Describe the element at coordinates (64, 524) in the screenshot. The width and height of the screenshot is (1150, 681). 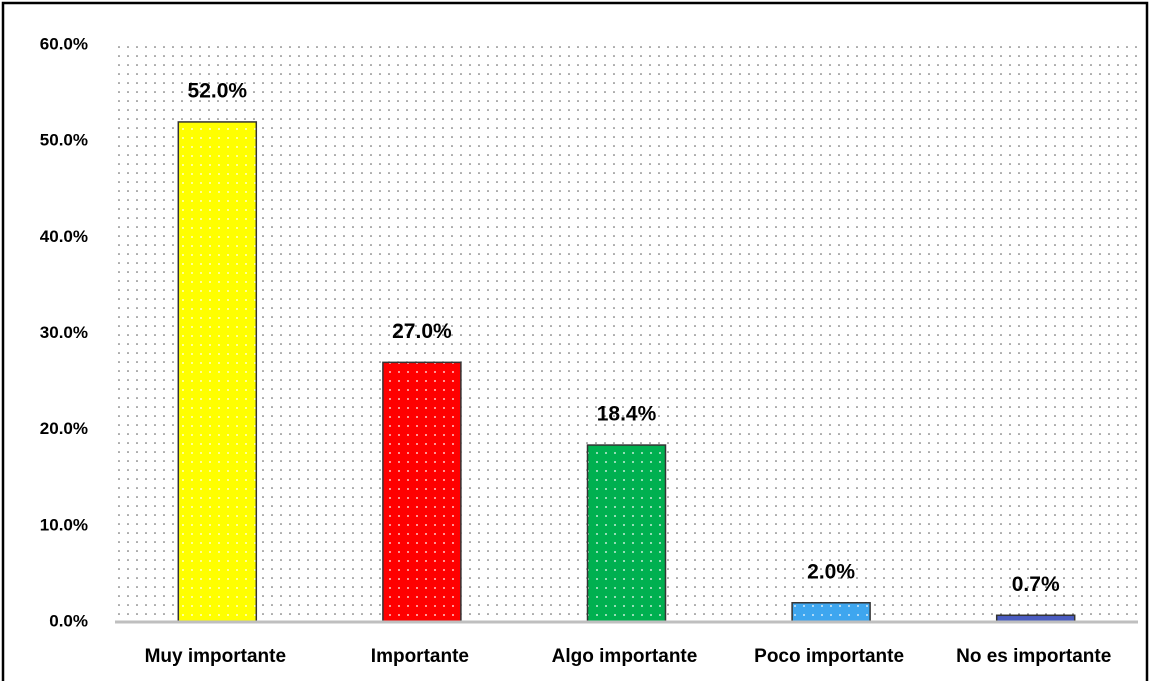
I see `y-tick-label: 10.0%` at that location.